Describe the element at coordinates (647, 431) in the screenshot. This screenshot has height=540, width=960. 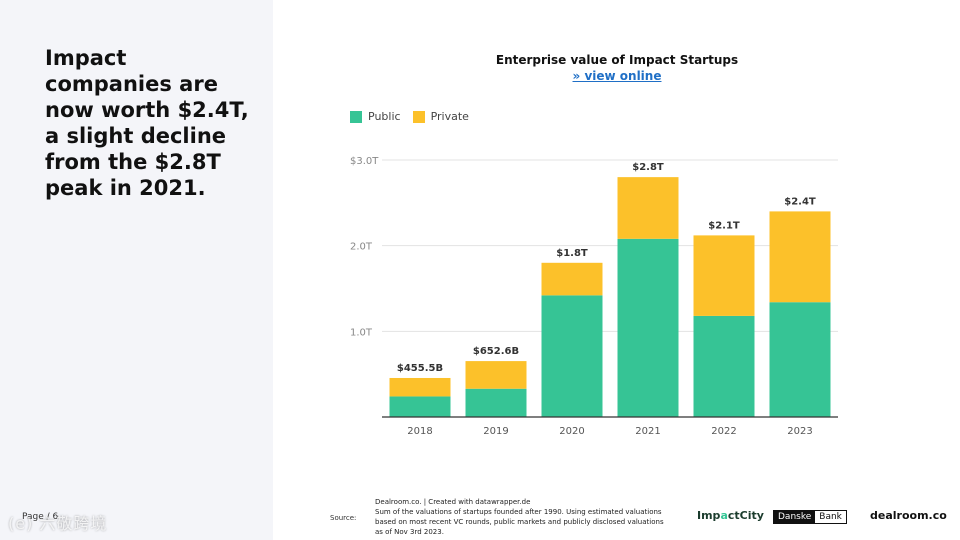
I see `x-tick-label-2021: 2021` at that location.